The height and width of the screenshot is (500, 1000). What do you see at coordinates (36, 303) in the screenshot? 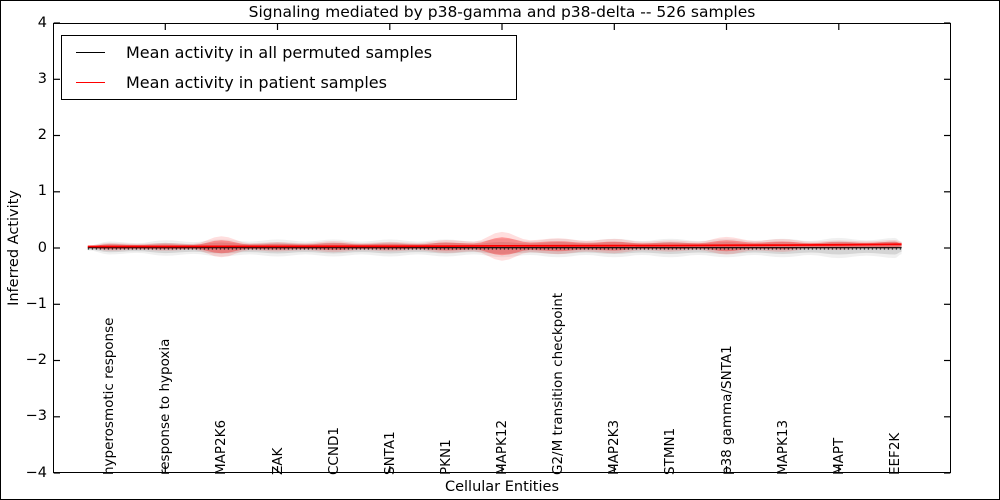
I see `y-tick-label: −1` at bounding box center [36, 303].